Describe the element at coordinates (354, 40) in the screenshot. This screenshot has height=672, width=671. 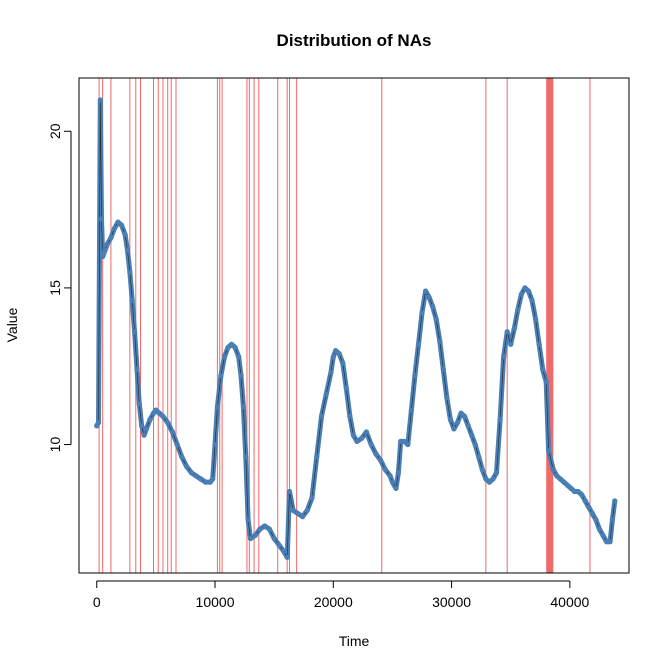
I see `chart-title: Distribution of NAs` at that location.